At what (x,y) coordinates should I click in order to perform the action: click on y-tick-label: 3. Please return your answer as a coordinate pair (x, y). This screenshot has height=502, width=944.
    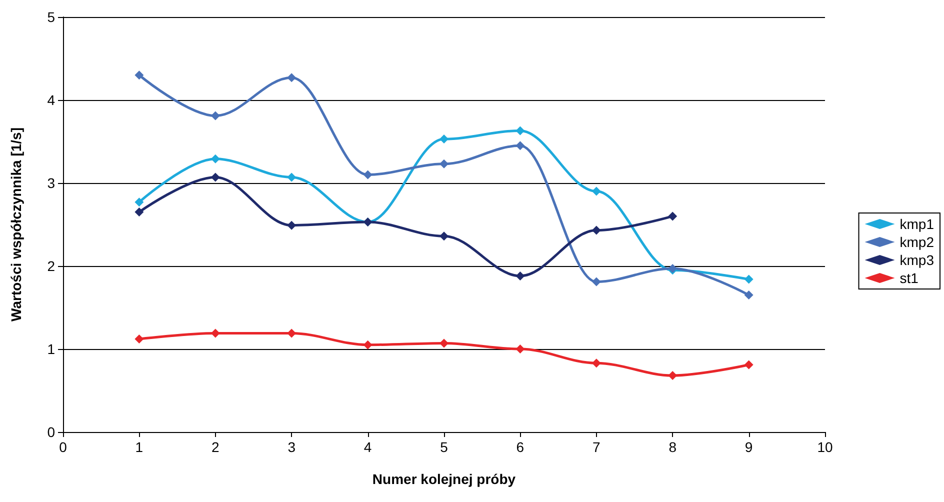
    Looking at the image, I should click on (51, 183).